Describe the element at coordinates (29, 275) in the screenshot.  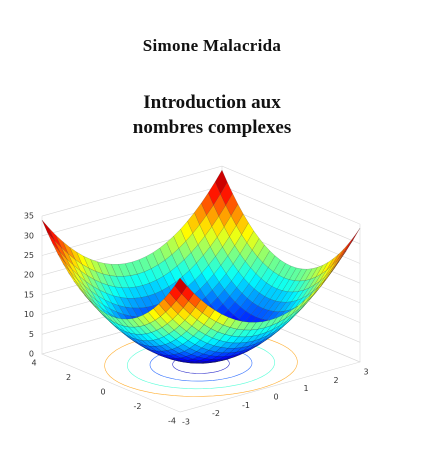
I see `z-tick-label: 20` at that location.